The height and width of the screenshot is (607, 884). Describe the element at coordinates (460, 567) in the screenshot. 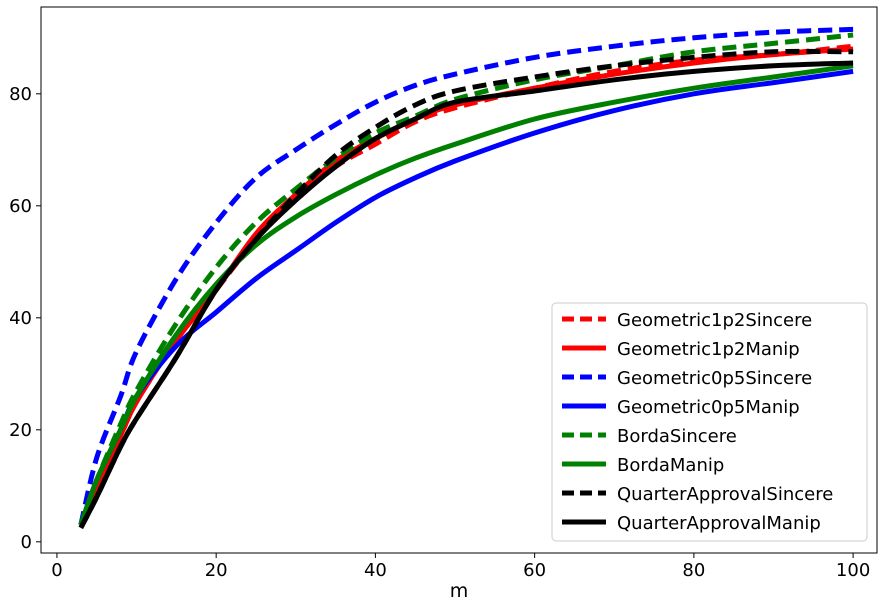

I see `x-axis: 0 20 40 60 80 100` at that location.